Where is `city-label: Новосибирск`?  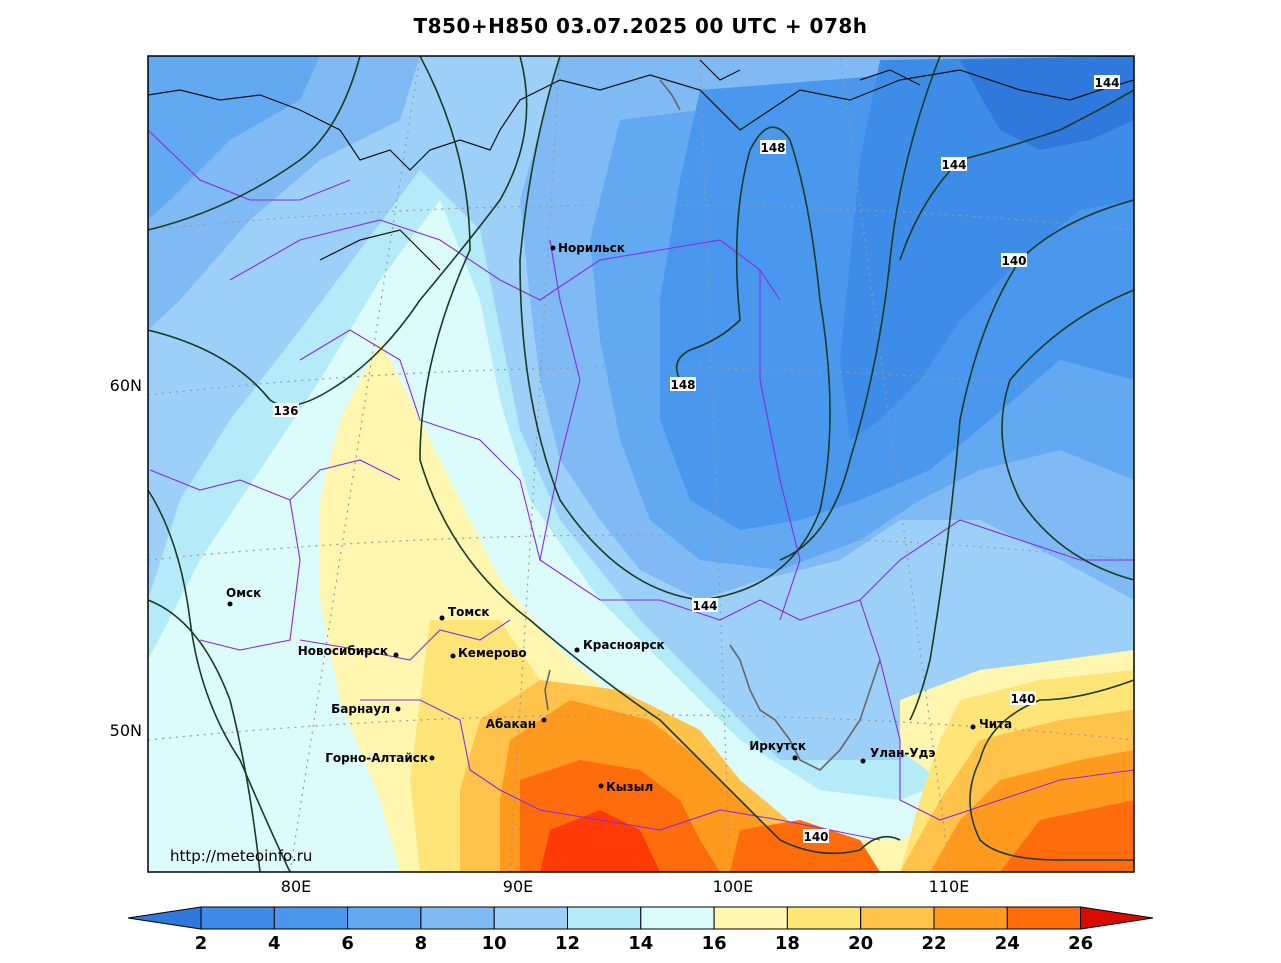
city-label: Новосибирск is located at coordinates (343, 651).